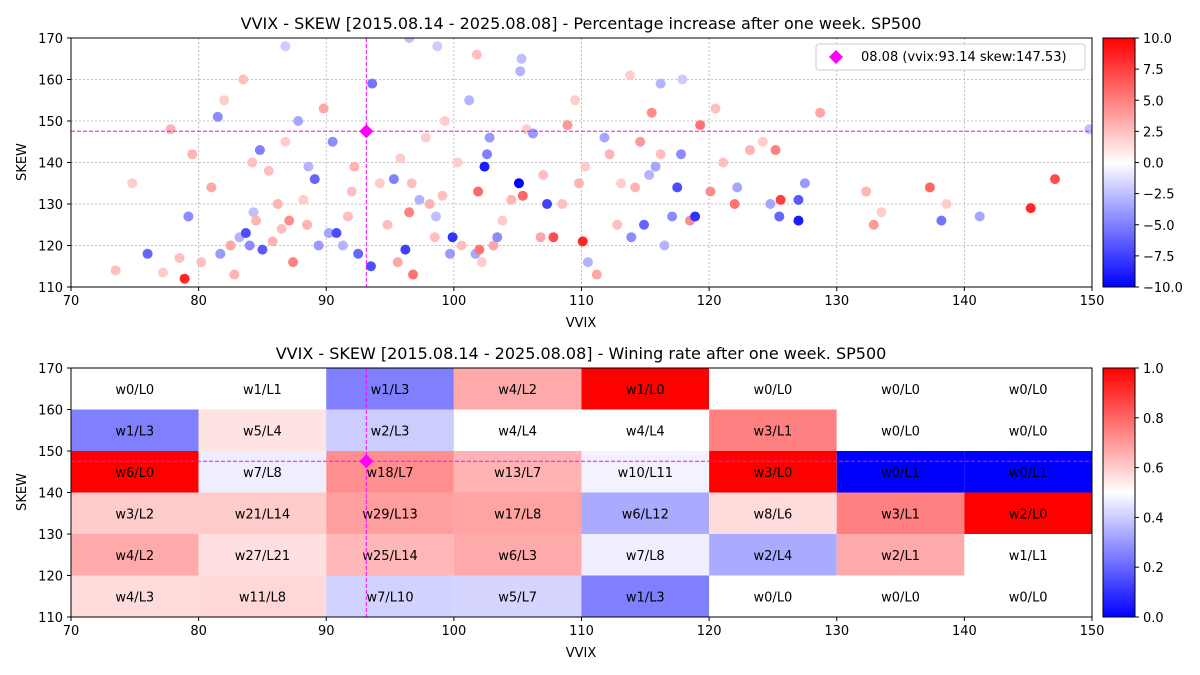 The width and height of the screenshot is (1200, 675). I want to click on x-tick-label: 130, so click(836, 301).